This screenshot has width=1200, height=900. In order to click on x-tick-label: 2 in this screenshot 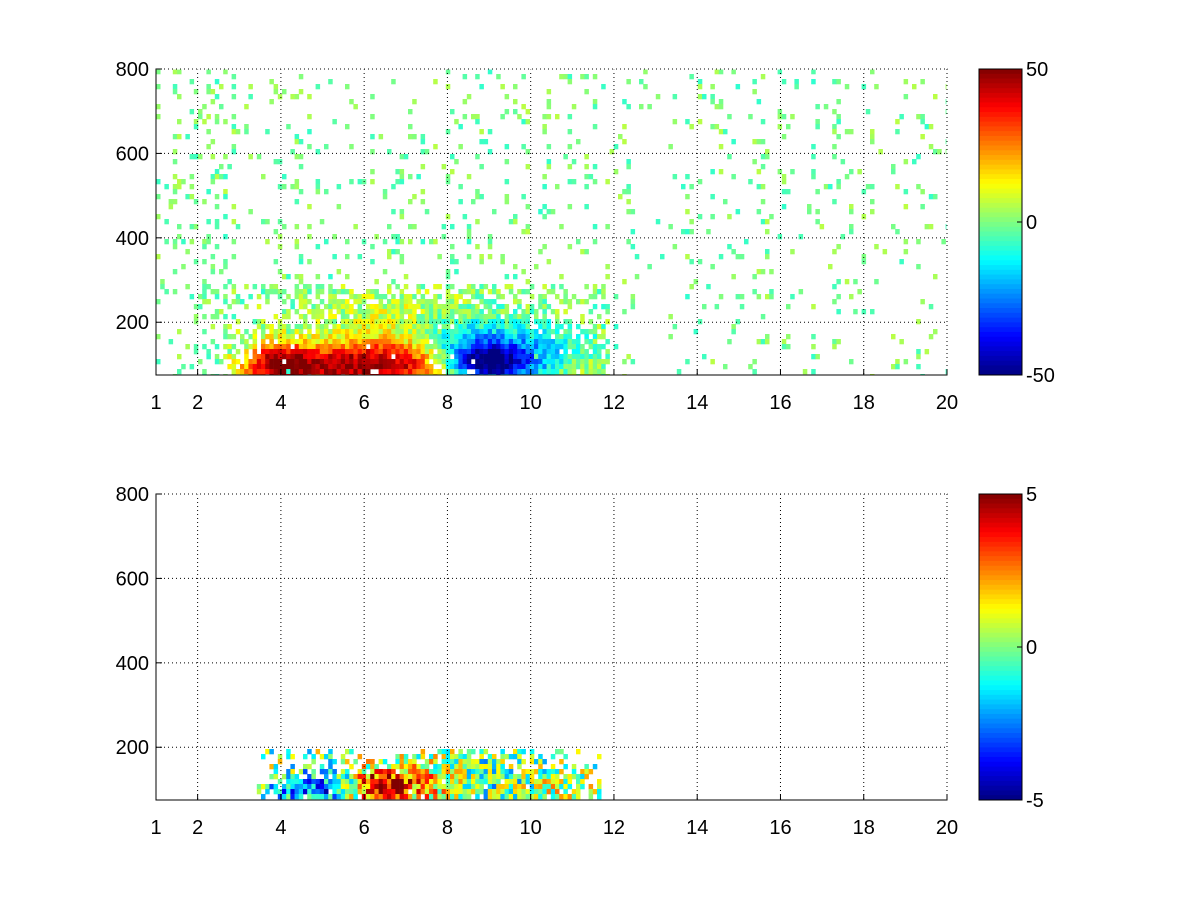, I will do `click(197, 403)`.